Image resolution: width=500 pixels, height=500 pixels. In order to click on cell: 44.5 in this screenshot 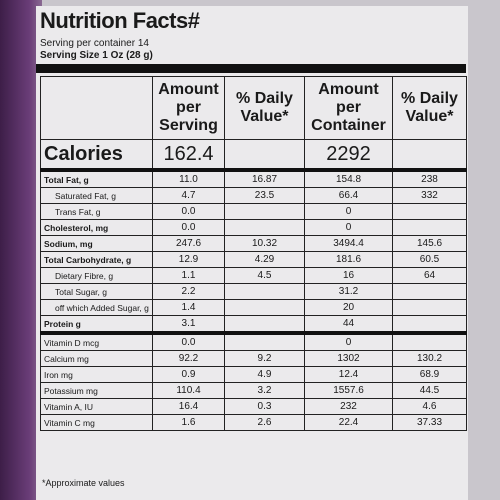, I will do `click(429, 390)`.